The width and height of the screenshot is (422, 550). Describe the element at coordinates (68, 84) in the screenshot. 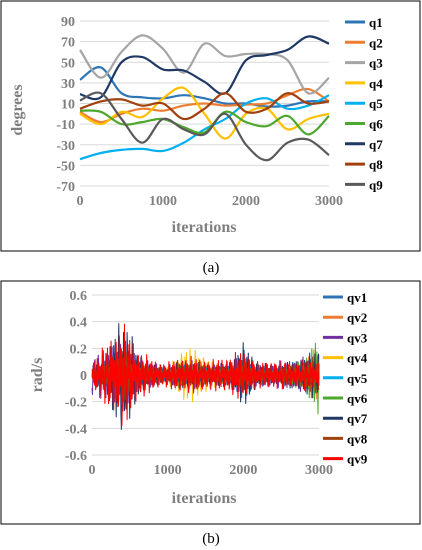

I see `y-tick-label: 30` at that location.